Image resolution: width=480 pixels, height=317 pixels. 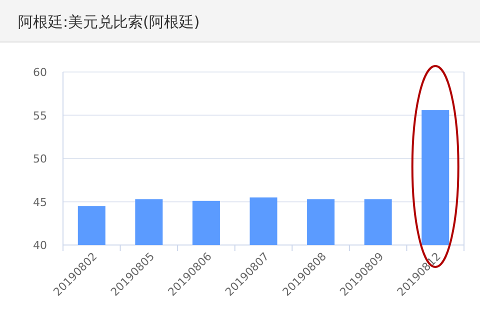 What do you see at coordinates (40, 202) in the screenshot?
I see `y-tick-label: 45` at bounding box center [40, 202].